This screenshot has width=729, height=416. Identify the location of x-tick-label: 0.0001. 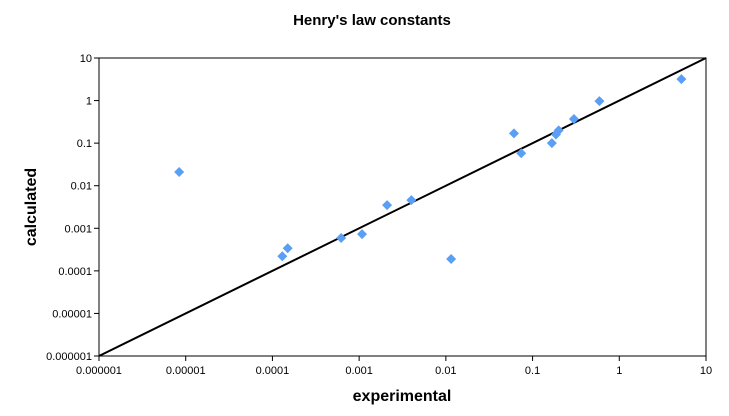
(273, 371).